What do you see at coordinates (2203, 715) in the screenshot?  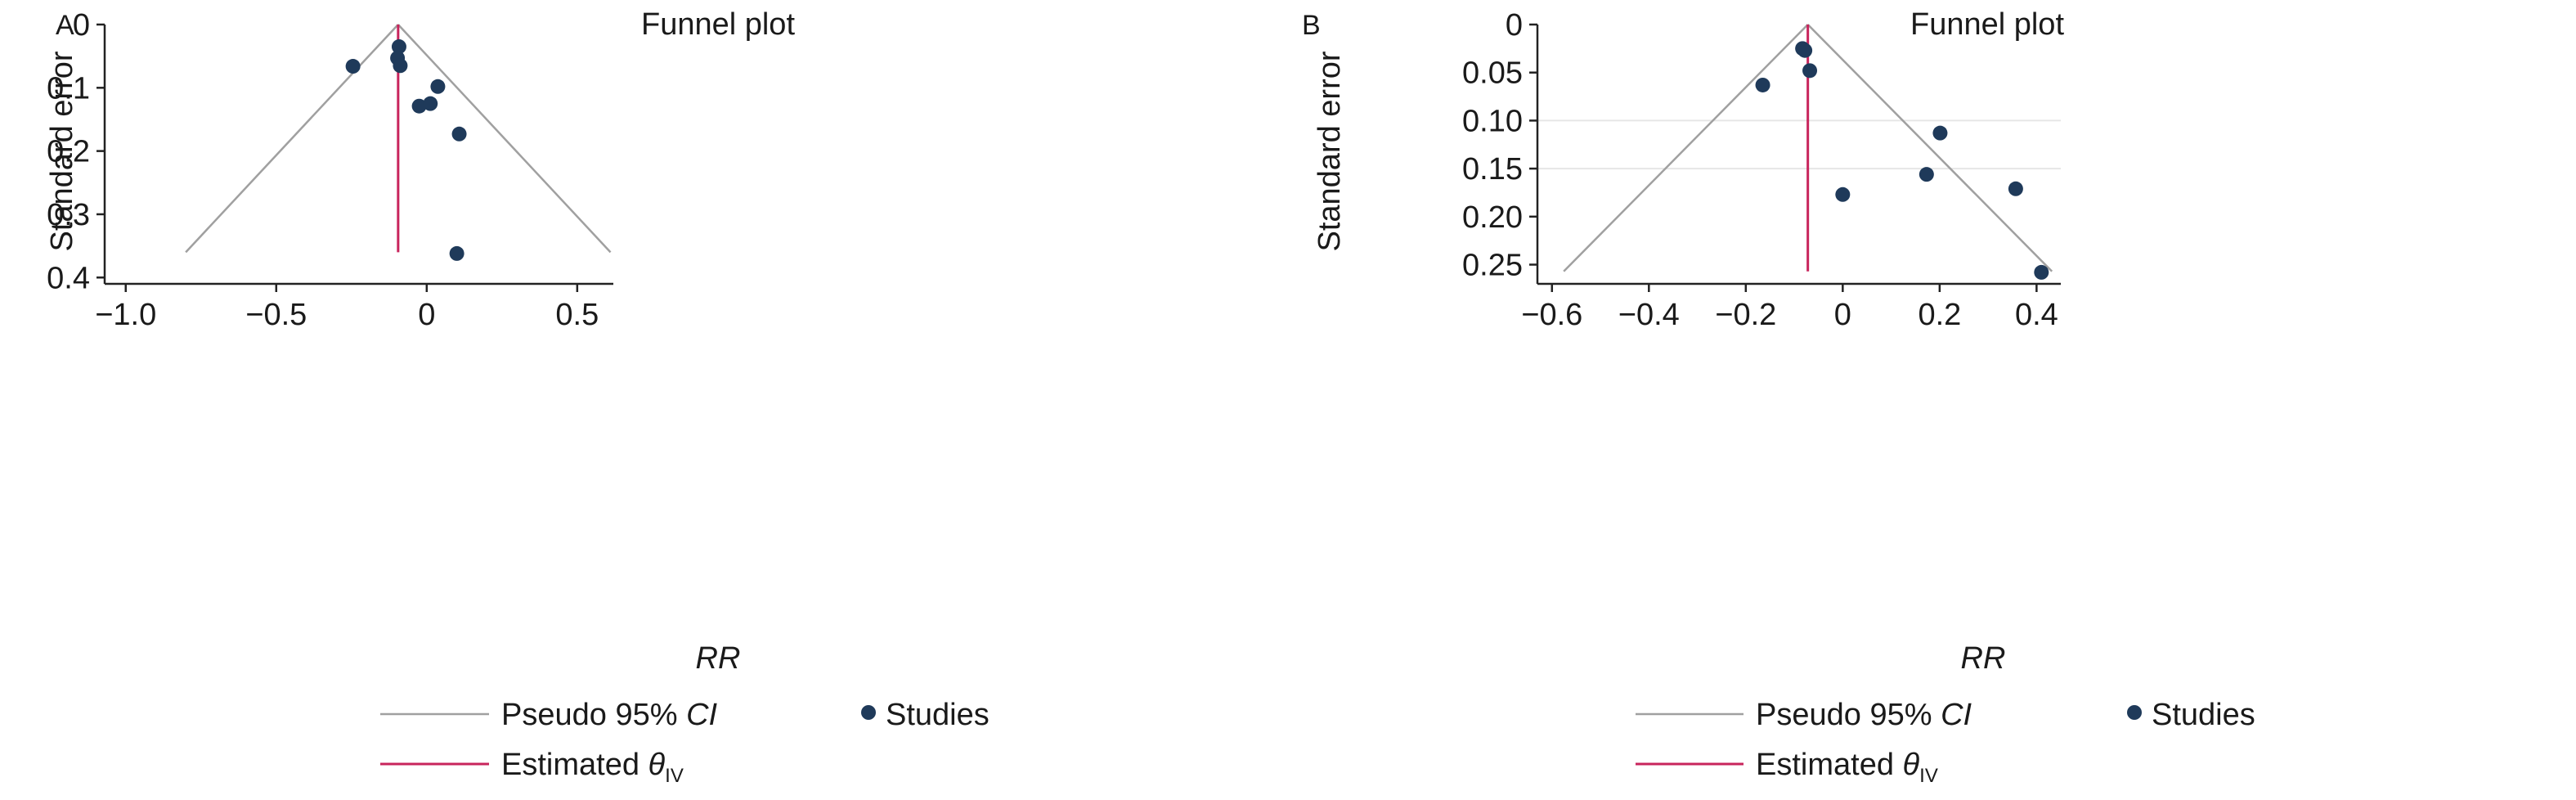 I see `panel-b-legend-studies-label: Studies` at bounding box center [2203, 715].